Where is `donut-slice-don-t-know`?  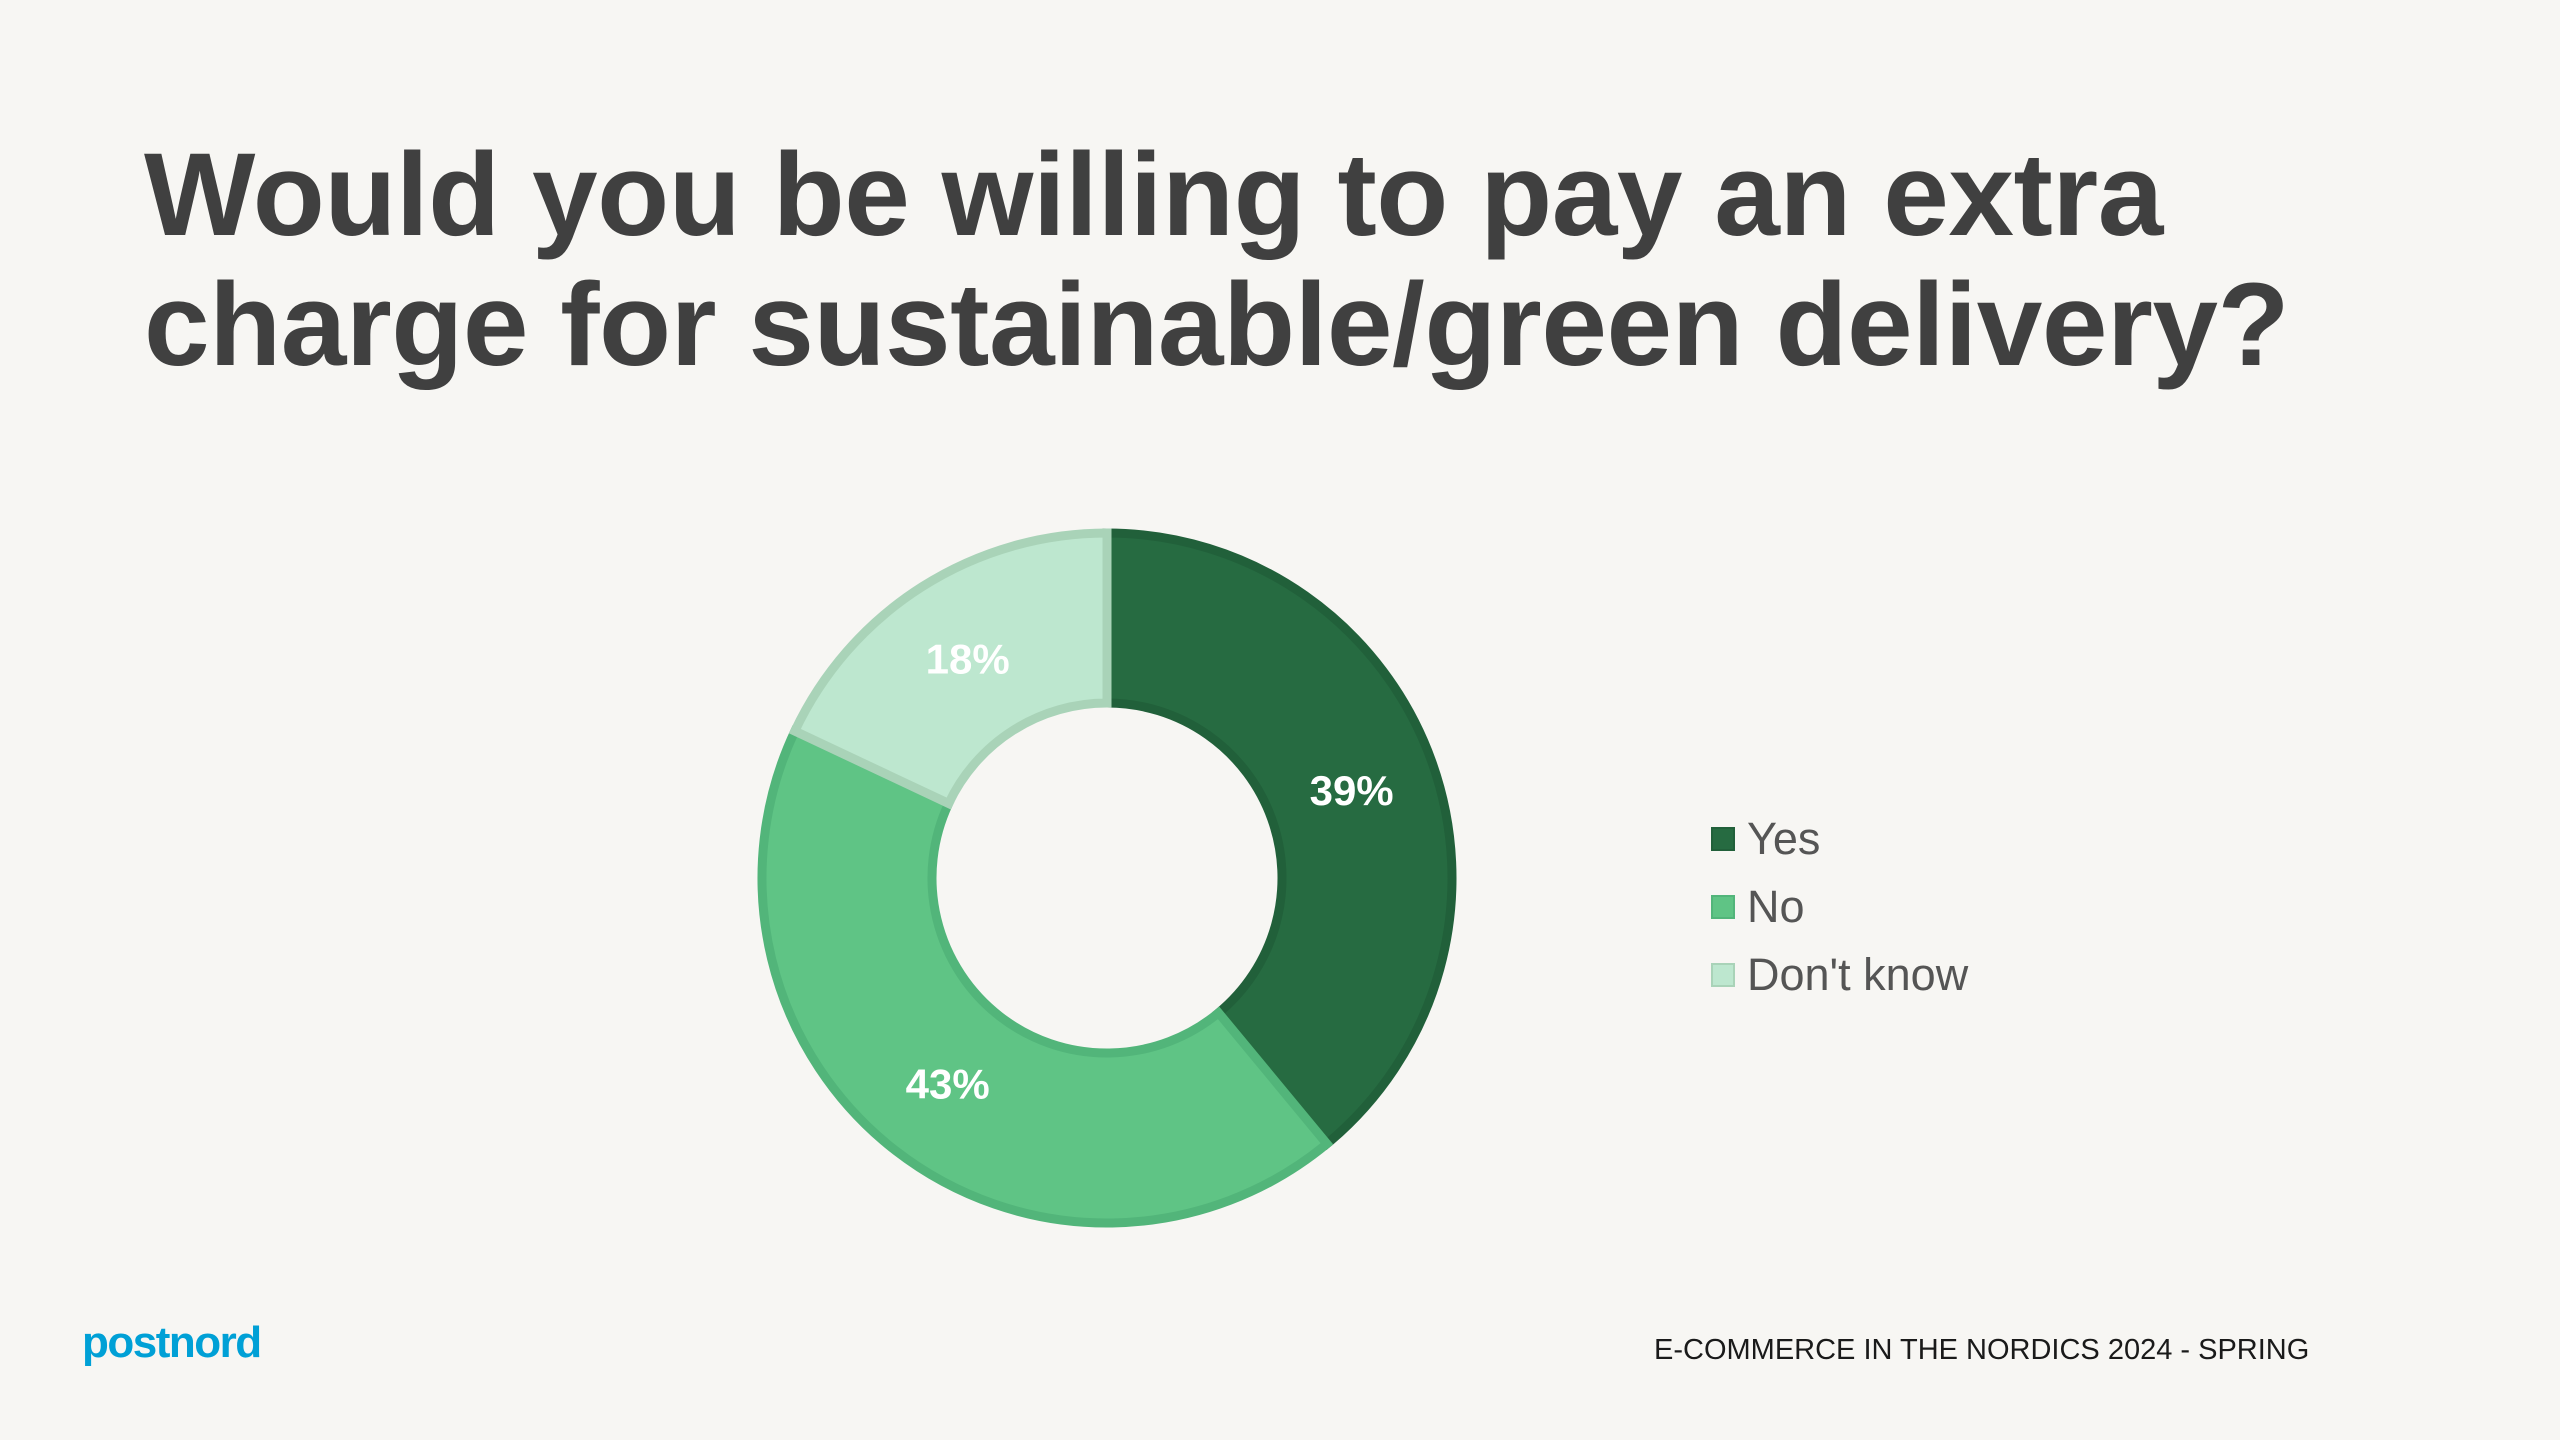
donut-slice-don-t-know is located at coordinates (950, 669).